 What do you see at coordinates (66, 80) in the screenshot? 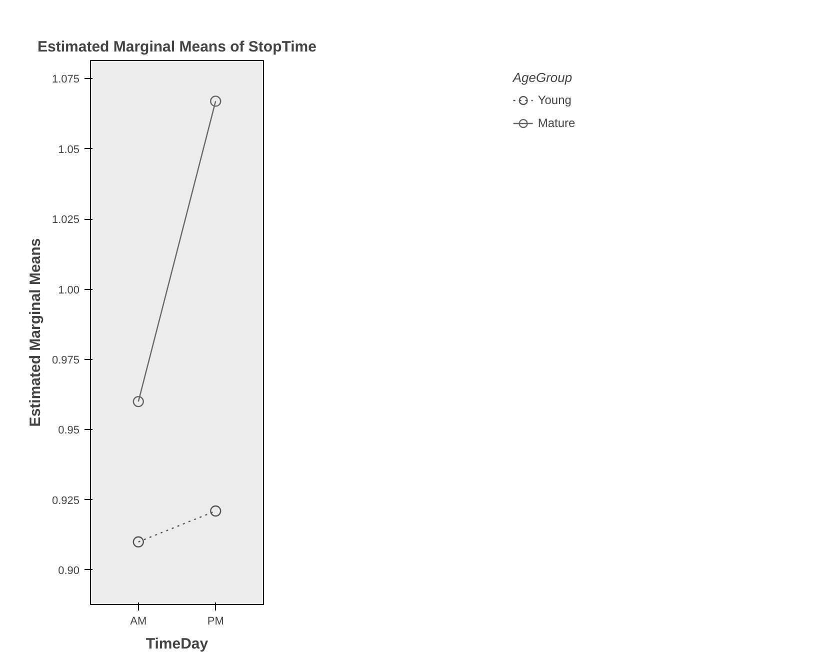
I see `y-tick-label: 1.075` at bounding box center [66, 80].